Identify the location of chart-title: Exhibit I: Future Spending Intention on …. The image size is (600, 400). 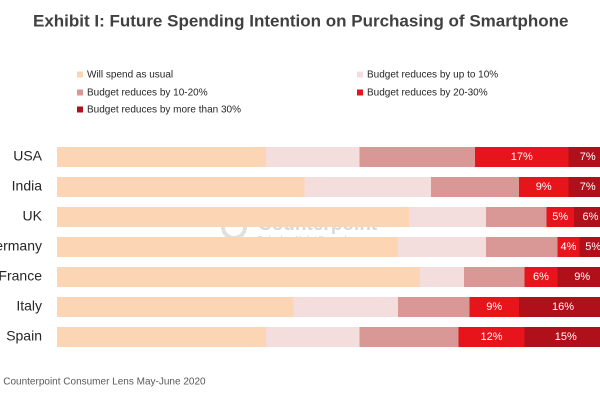
(301, 20).